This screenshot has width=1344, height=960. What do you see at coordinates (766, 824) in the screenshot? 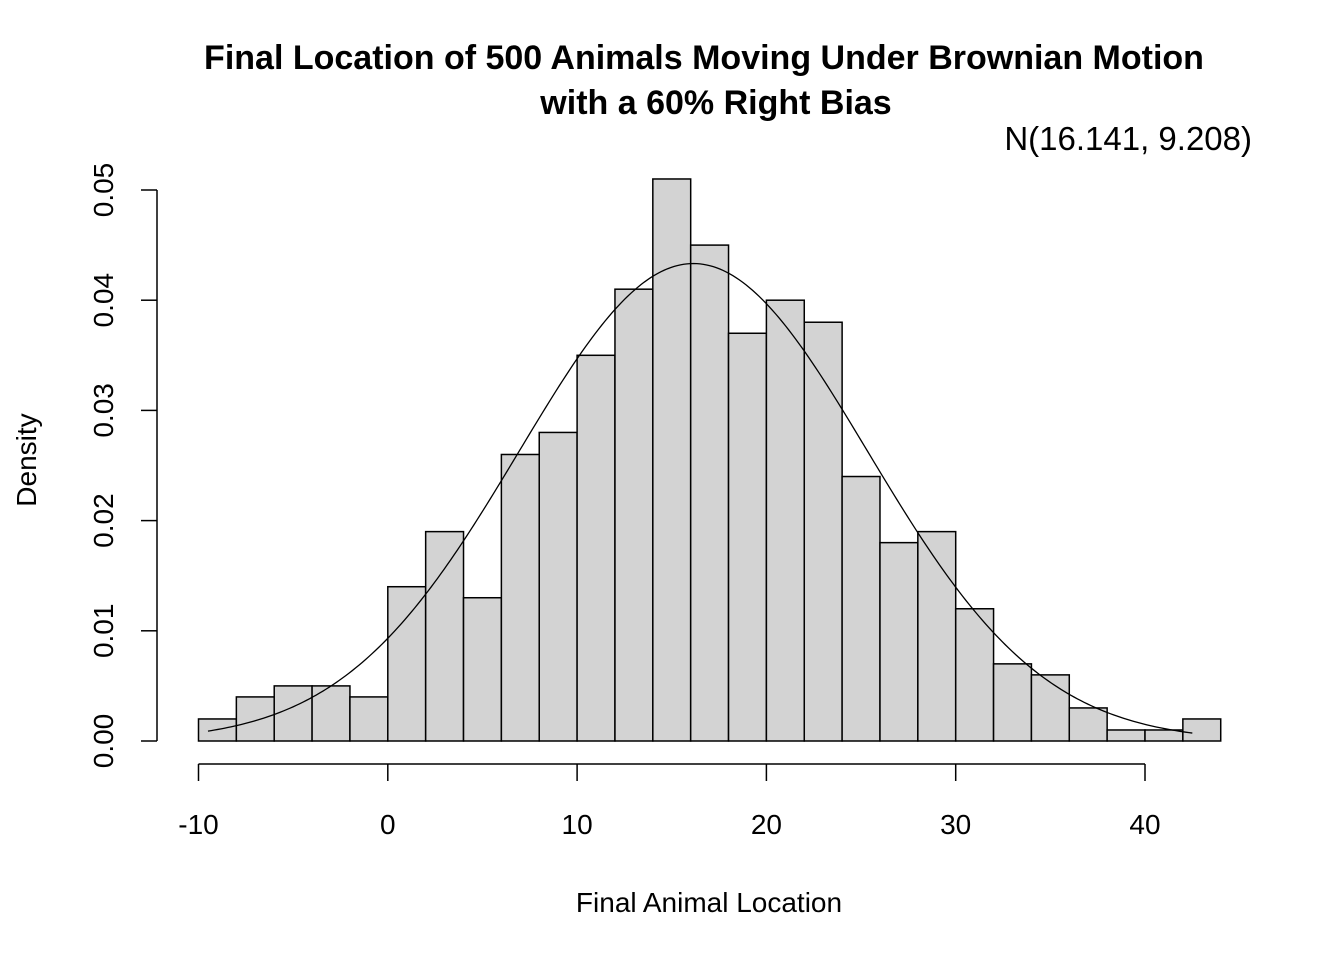
I see `x-tick-label: 20` at bounding box center [766, 824].